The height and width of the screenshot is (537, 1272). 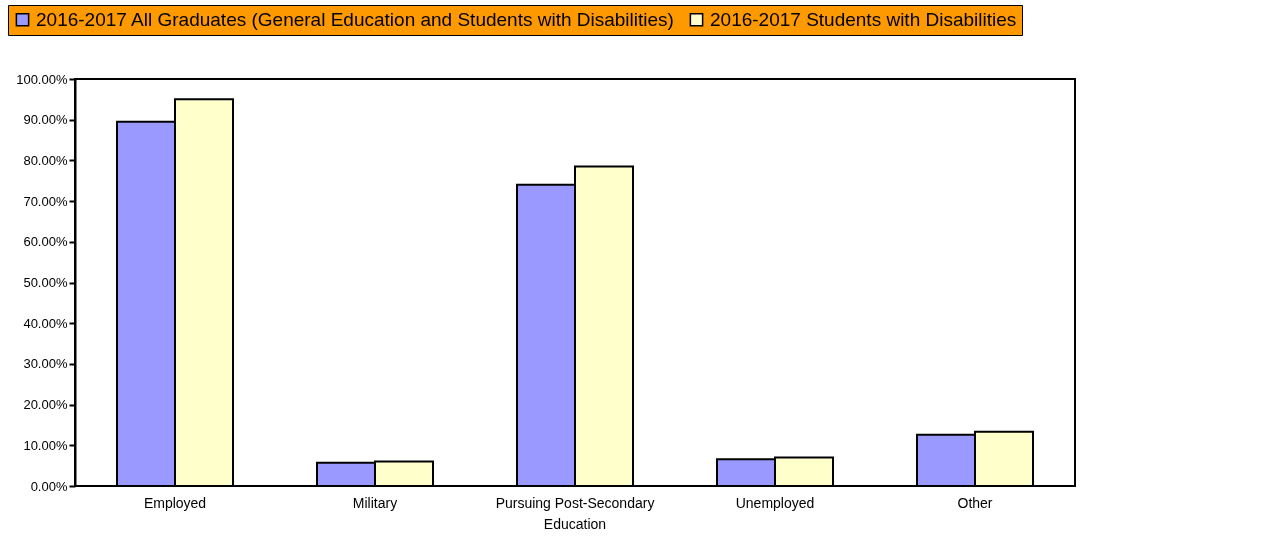 I want to click on y-tick-label: 100.00%, so click(x=42, y=79).